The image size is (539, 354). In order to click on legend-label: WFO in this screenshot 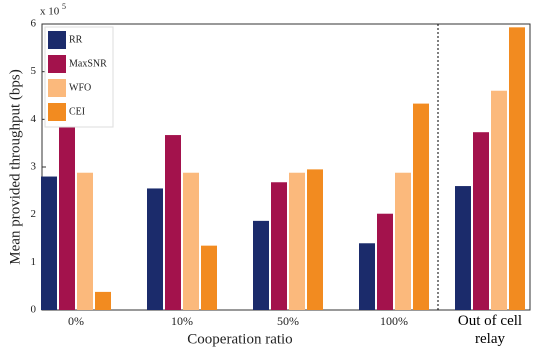, I will do `click(80, 87)`.